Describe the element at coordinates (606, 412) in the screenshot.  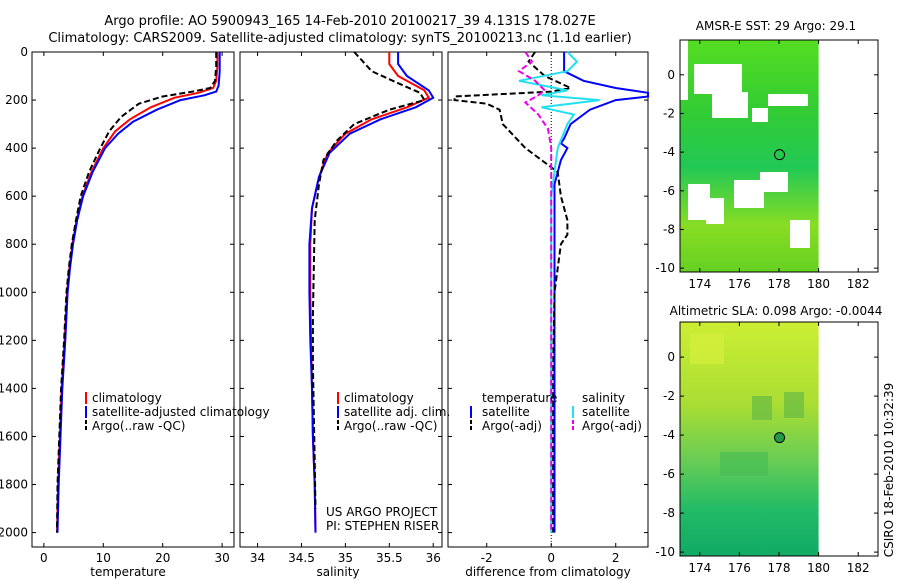
I see `legend-diff-sal-satellite-label: satellite` at that location.